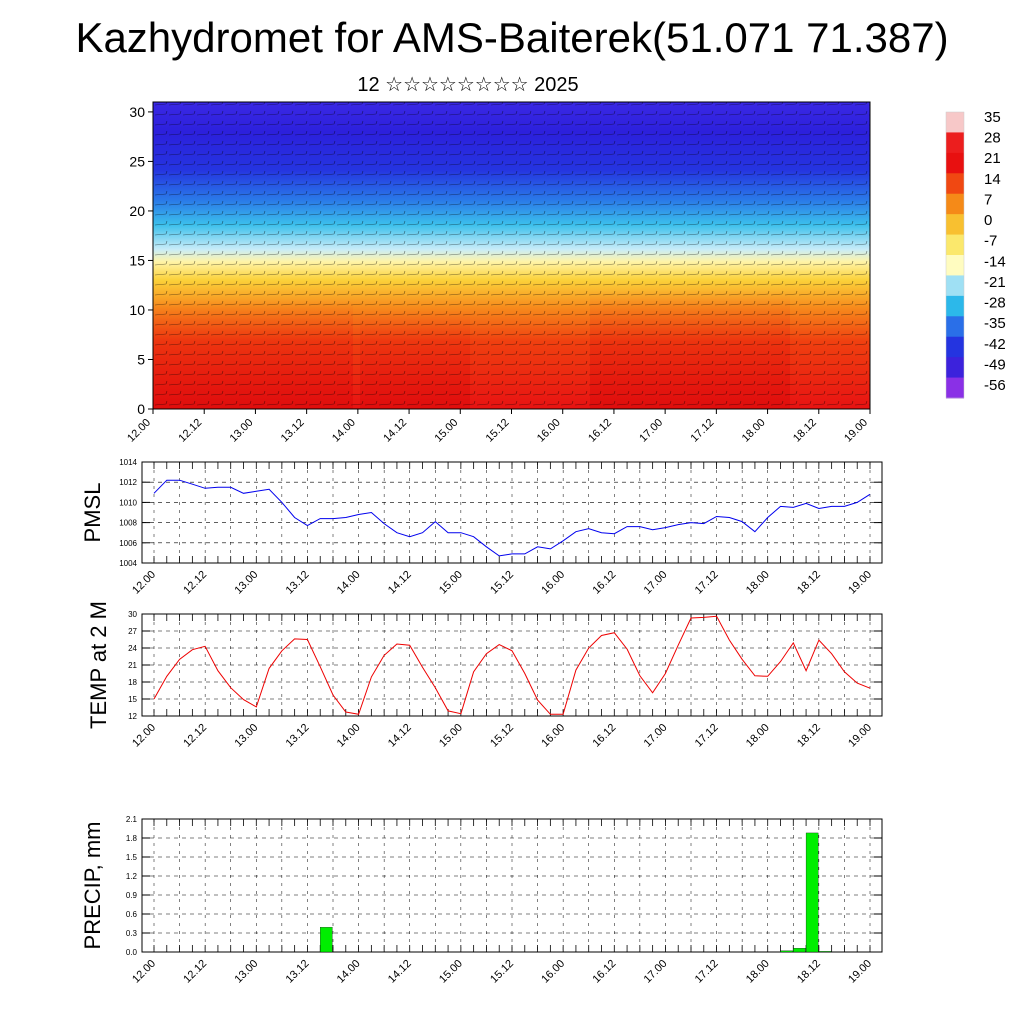 This screenshot has height=1024, width=1024. I want to click on y-tick-label: 25, so click(137, 161).